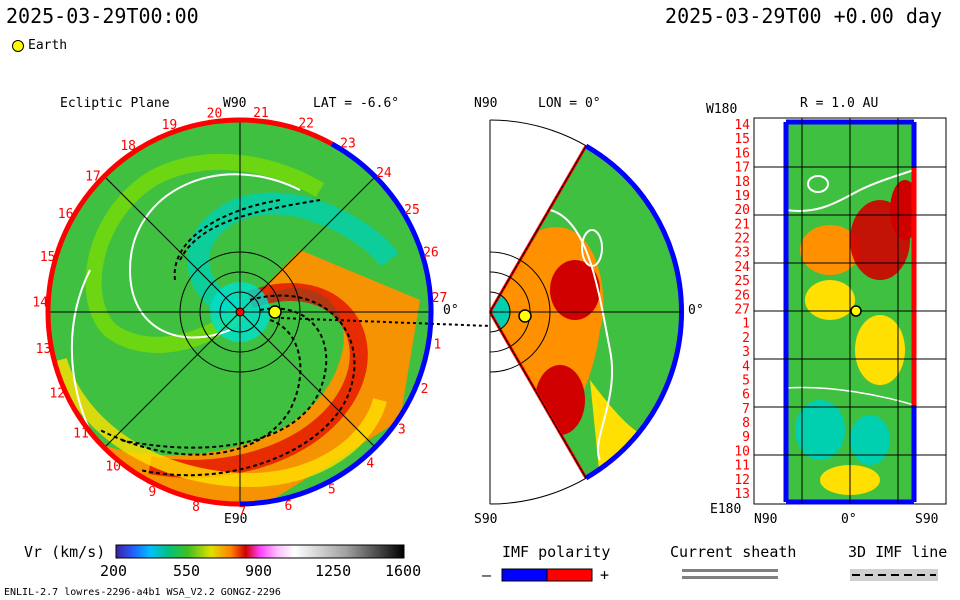  What do you see at coordinates (856, 311) in the screenshot?
I see `earth-radial-marker` at bounding box center [856, 311].